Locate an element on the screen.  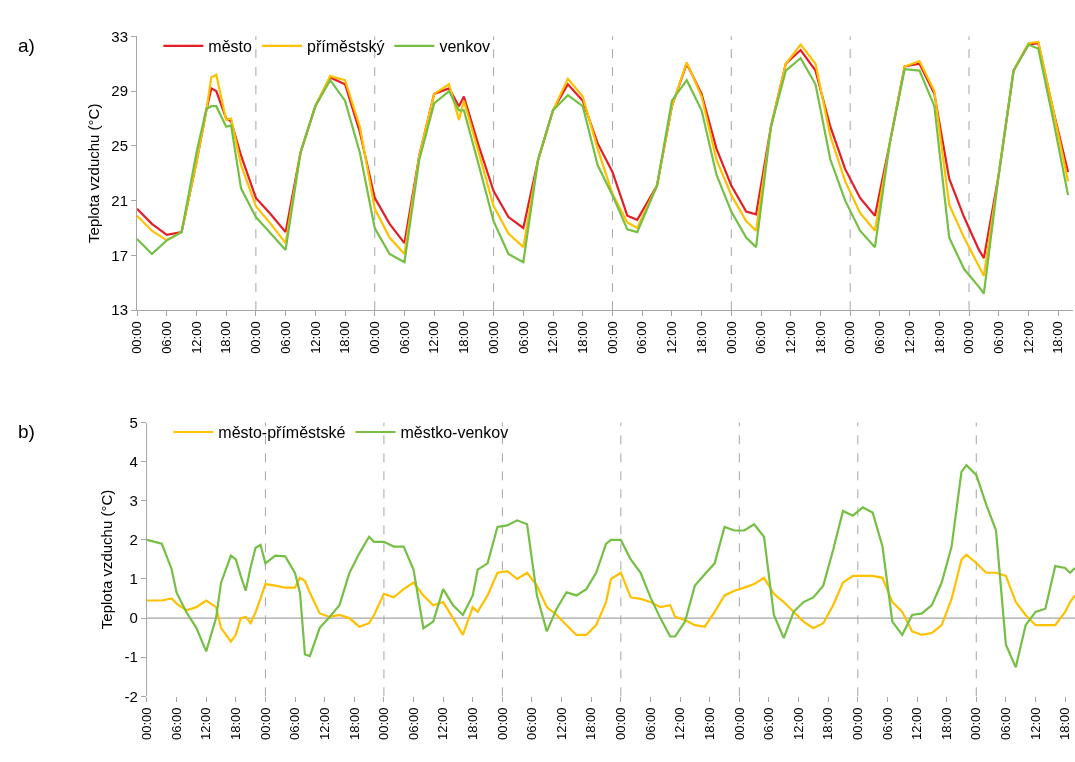
y-tick-label: 21 is located at coordinates (120, 200).